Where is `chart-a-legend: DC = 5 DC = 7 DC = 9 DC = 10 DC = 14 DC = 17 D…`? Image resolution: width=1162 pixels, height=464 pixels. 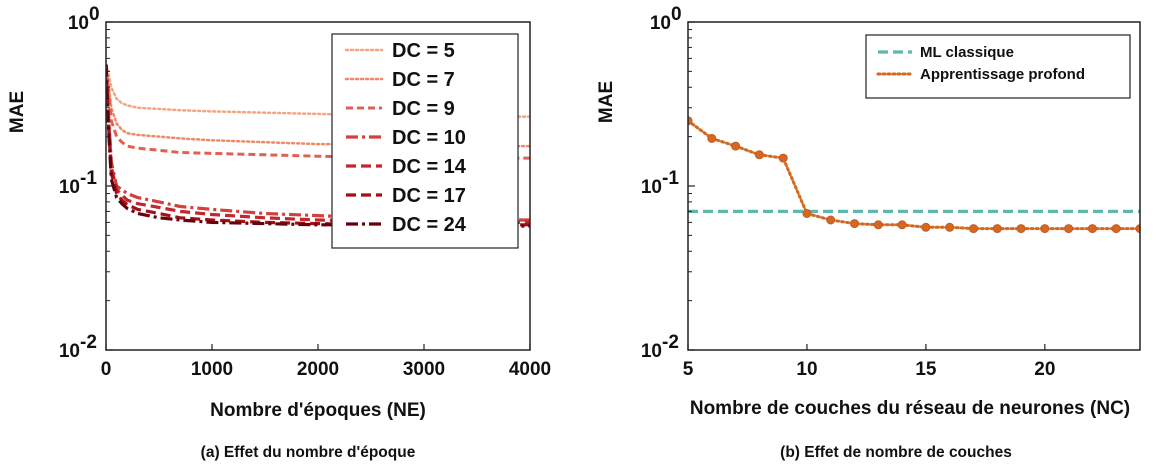
chart-a-legend: DC = 5 DC = 7 DC = 9 DC = 10 DC = 14 DC = 17 D… is located at coordinates (425, 141).